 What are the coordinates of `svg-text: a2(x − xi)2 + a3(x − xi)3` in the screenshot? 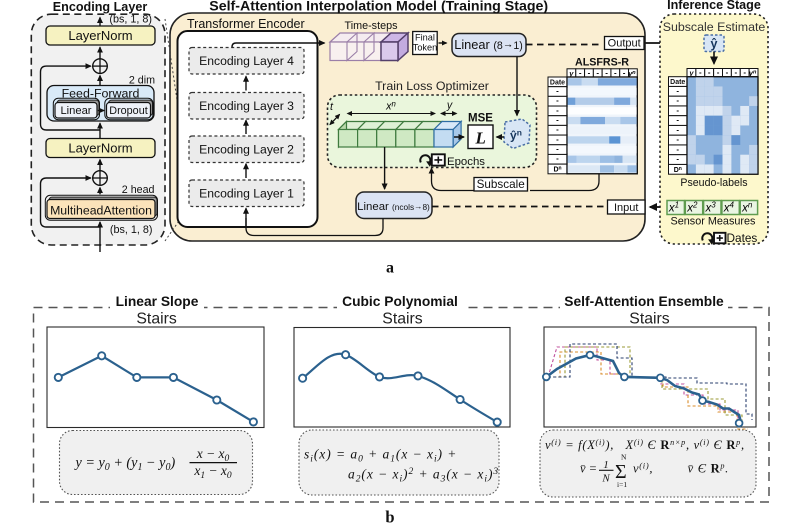 It's located at (423, 476).